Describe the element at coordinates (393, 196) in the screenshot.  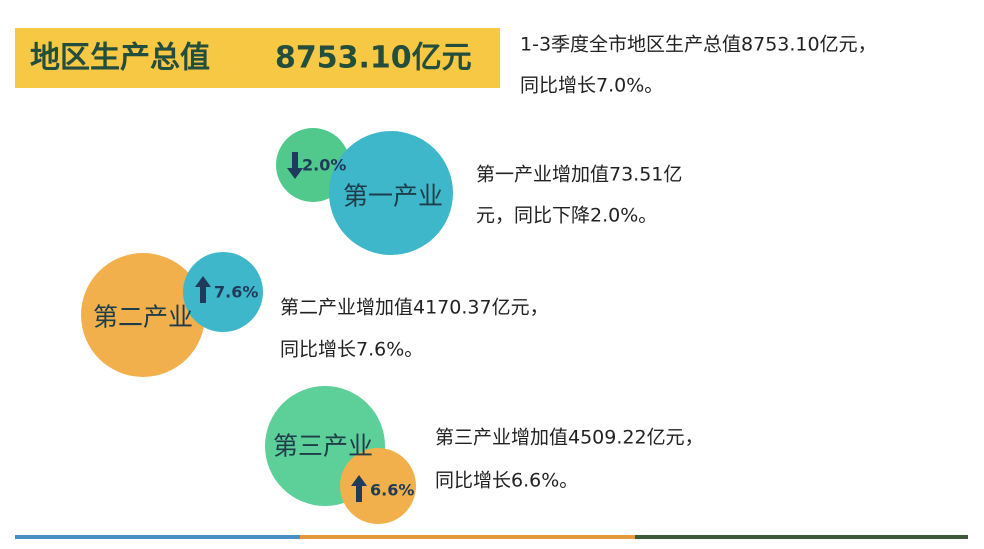
I see `sector-name: 第一产业` at that location.